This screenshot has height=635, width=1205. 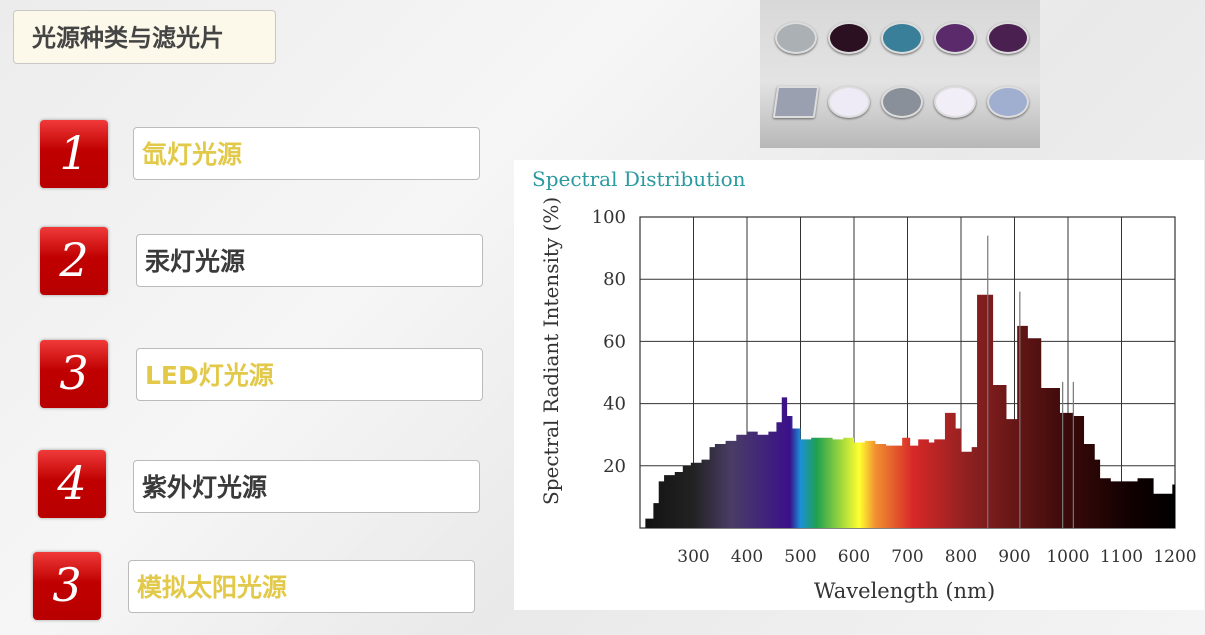 What do you see at coordinates (309, 374) in the screenshot?
I see `item-led-lamp: LED灯光源` at bounding box center [309, 374].